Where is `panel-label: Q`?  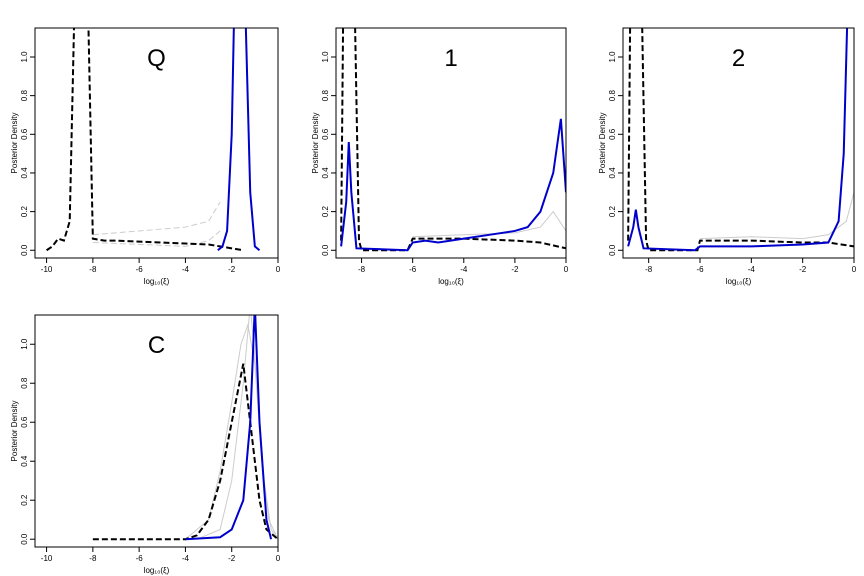 panel-label: Q is located at coordinates (156, 58).